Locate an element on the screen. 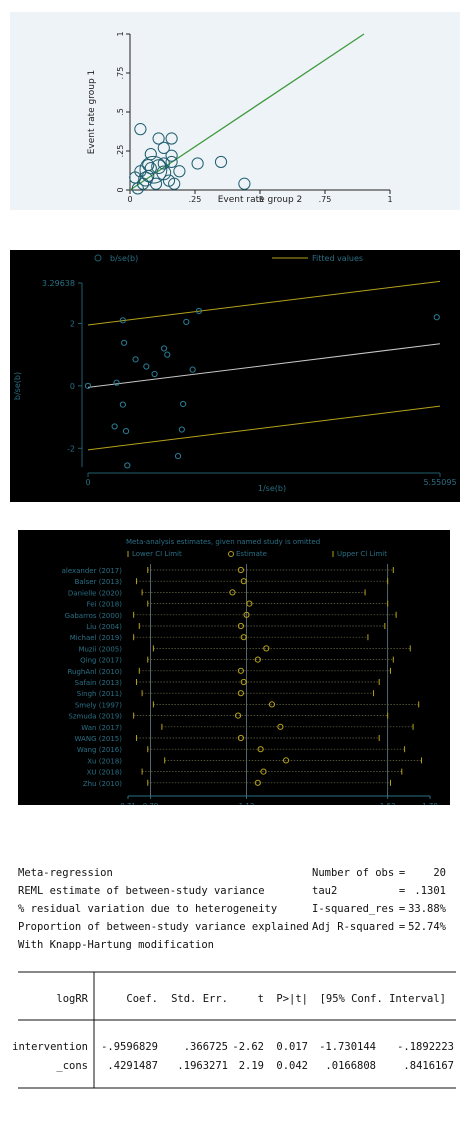 This screenshot has height=1122, width=474. table-column-header: logRR is located at coordinates (72, 999).